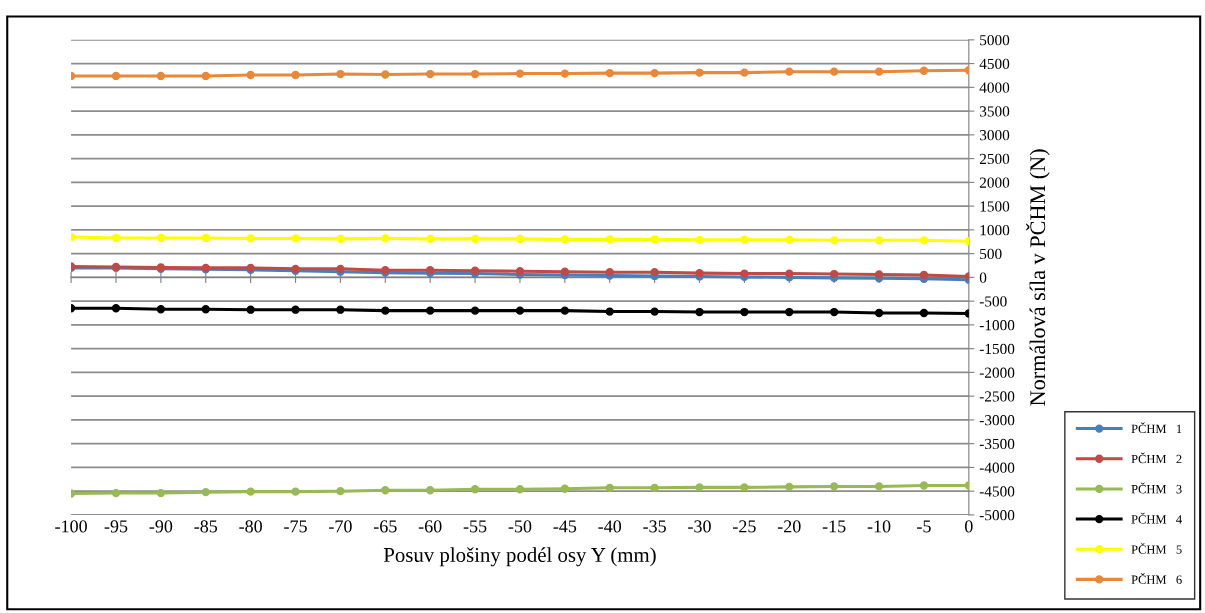  What do you see at coordinates (994, 64) in the screenshot?
I see `y-tick-label: 4500` at bounding box center [994, 64].